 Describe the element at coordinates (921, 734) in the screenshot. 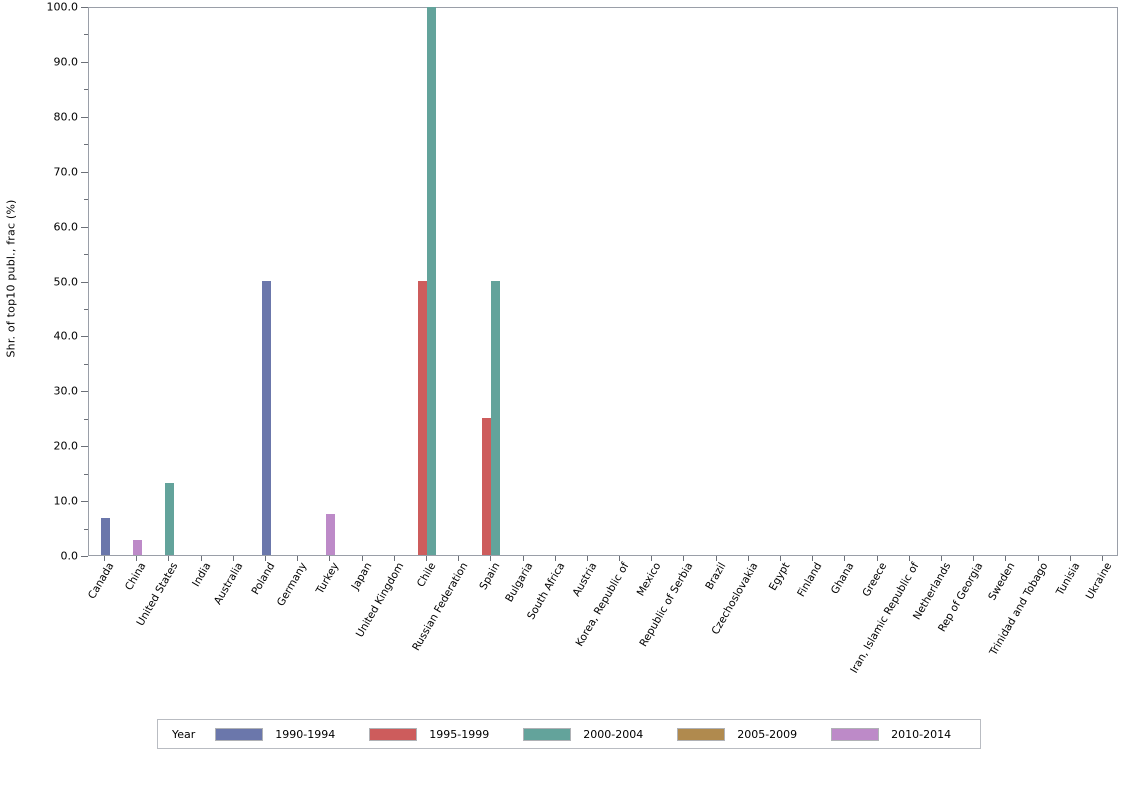

I see `legend-label: 2010-2014` at that location.